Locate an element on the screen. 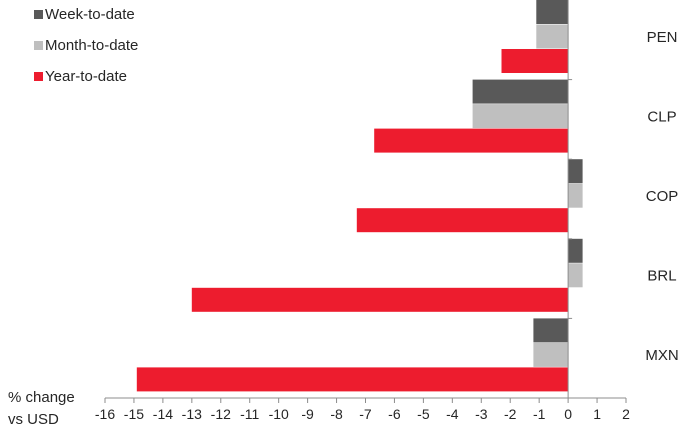 This screenshot has width=683, height=432. bar-clp-year-to-date is located at coordinates (471, 140).